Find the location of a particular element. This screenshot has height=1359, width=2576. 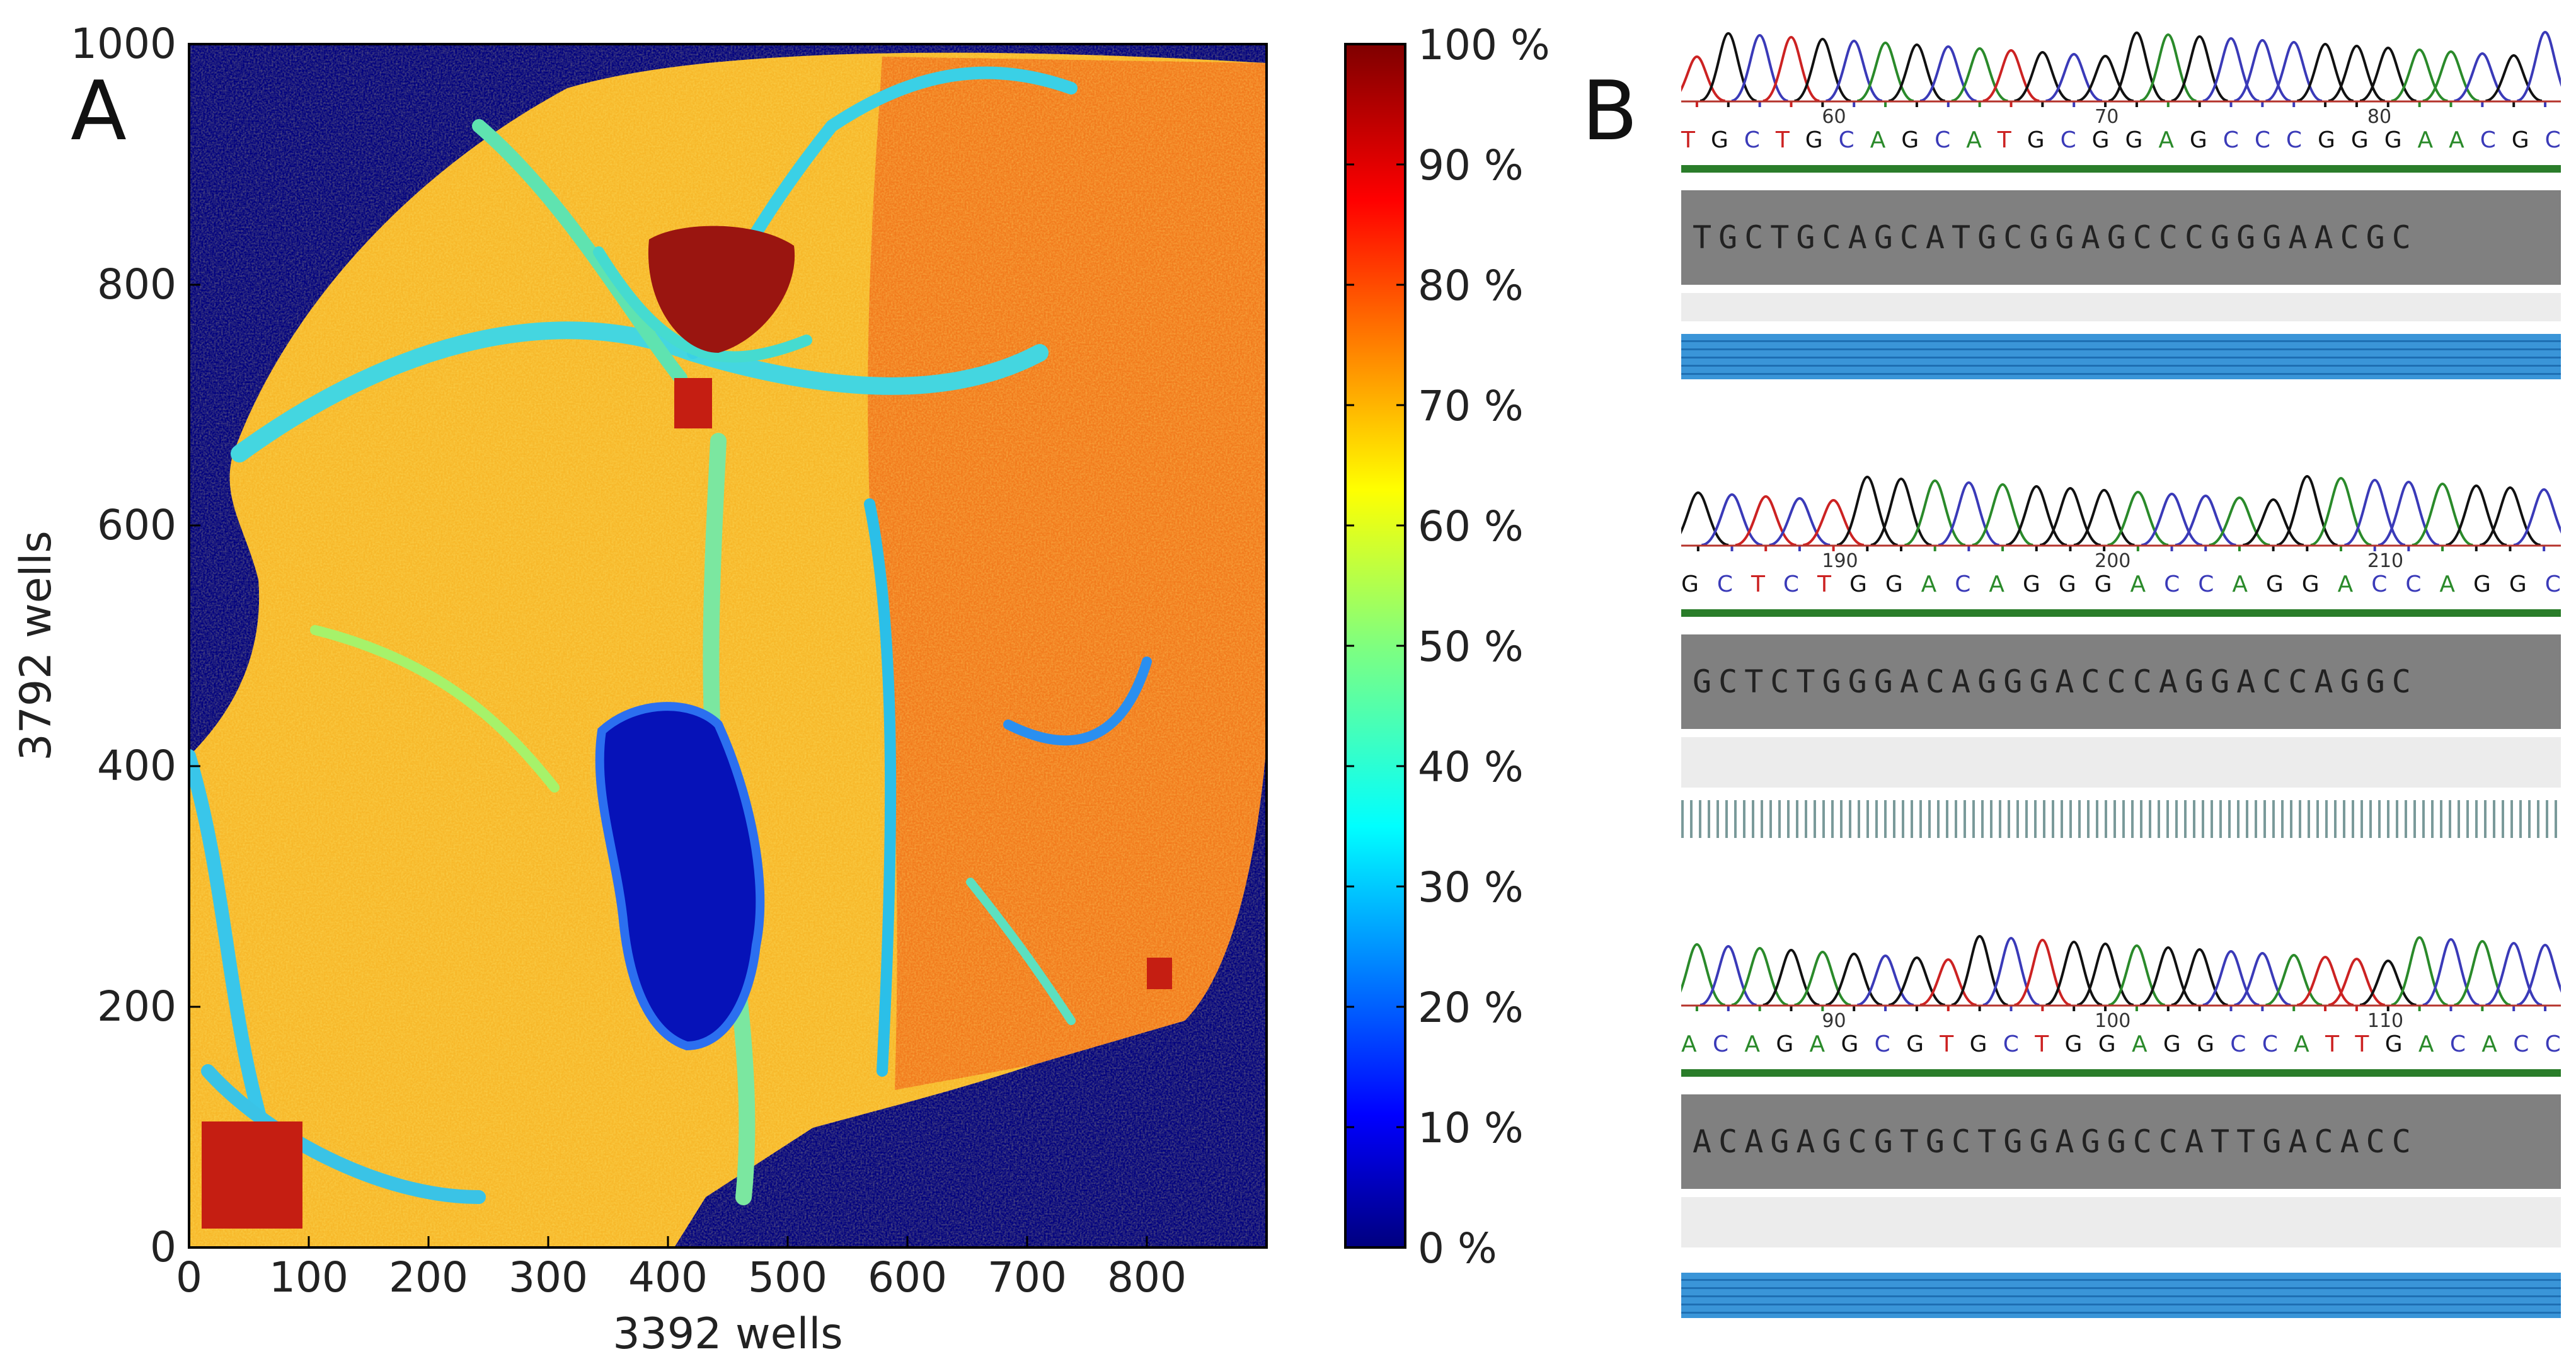

y-tick-label: 1000 is located at coordinates (123, 44).